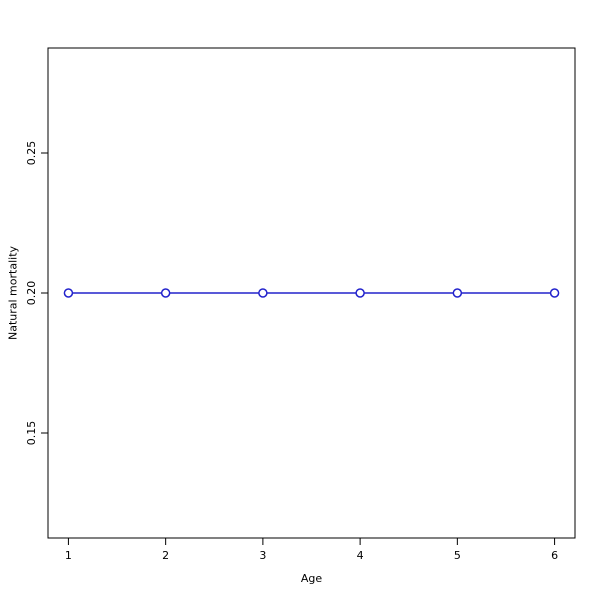  I want to click on x-tick-label: 1, so click(68, 555).